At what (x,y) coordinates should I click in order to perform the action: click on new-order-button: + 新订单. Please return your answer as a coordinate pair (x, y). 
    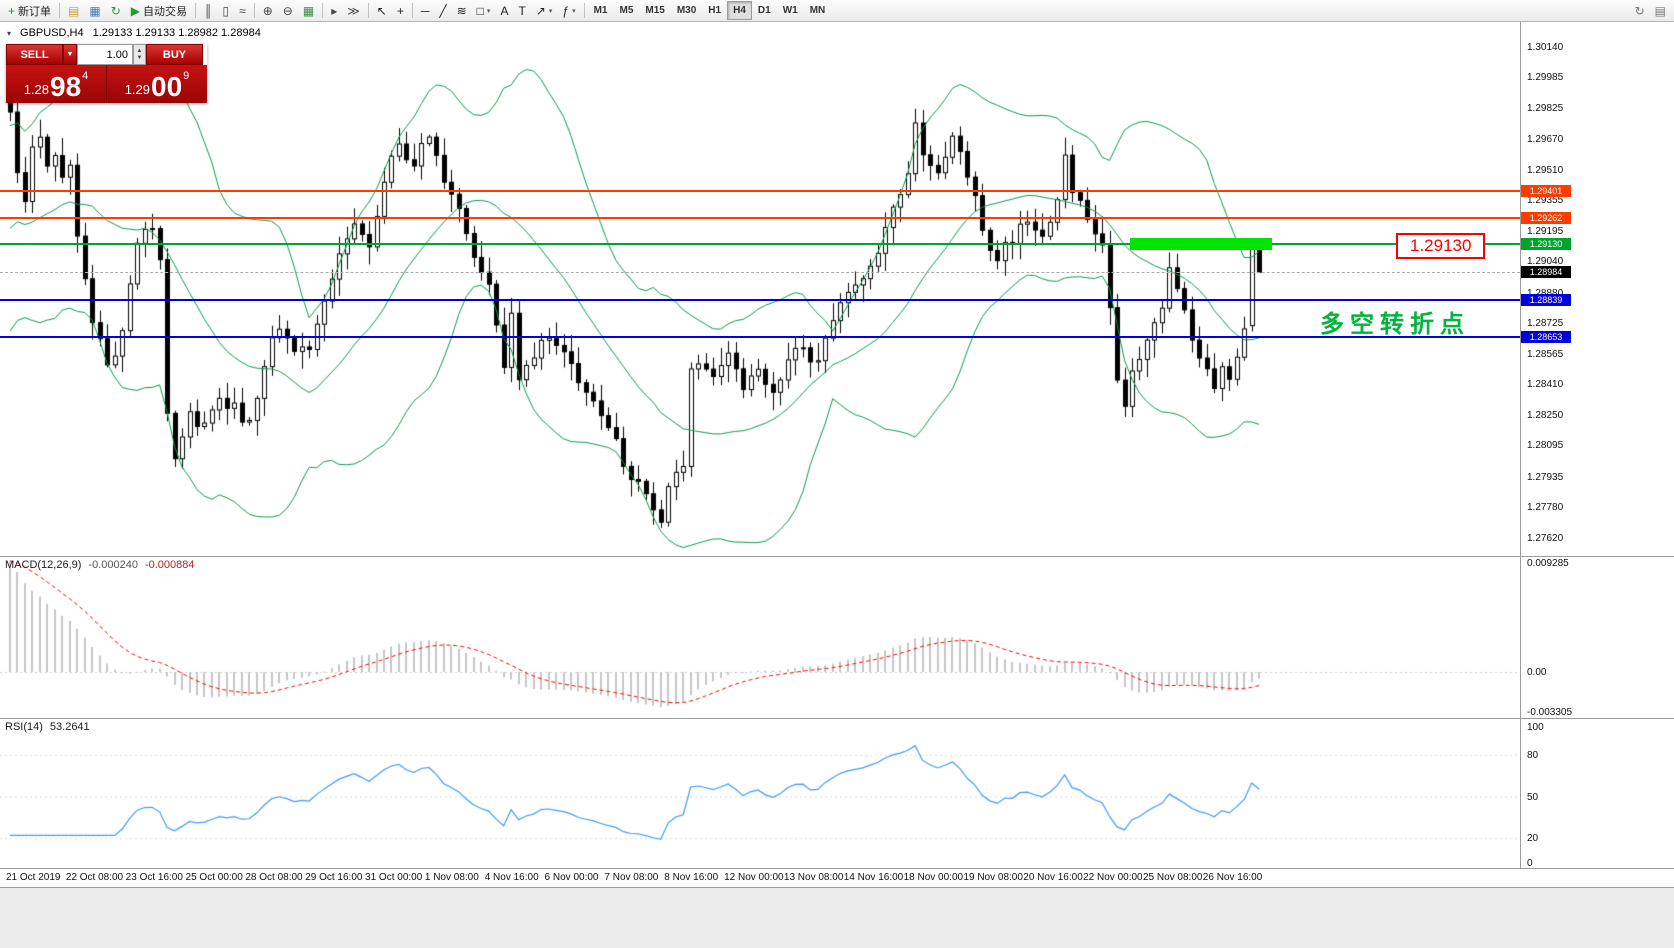
    Looking at the image, I should click on (29, 10).